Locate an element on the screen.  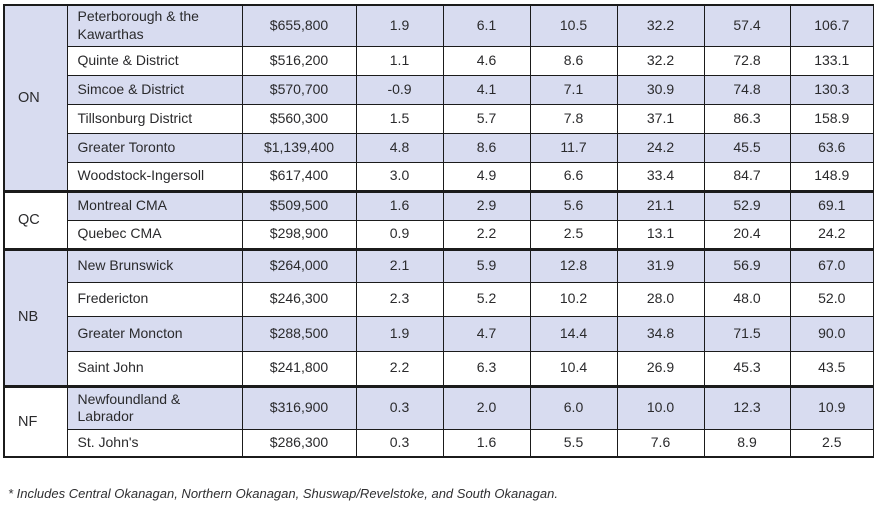
value-cell: 4.7 is located at coordinates (486, 333).